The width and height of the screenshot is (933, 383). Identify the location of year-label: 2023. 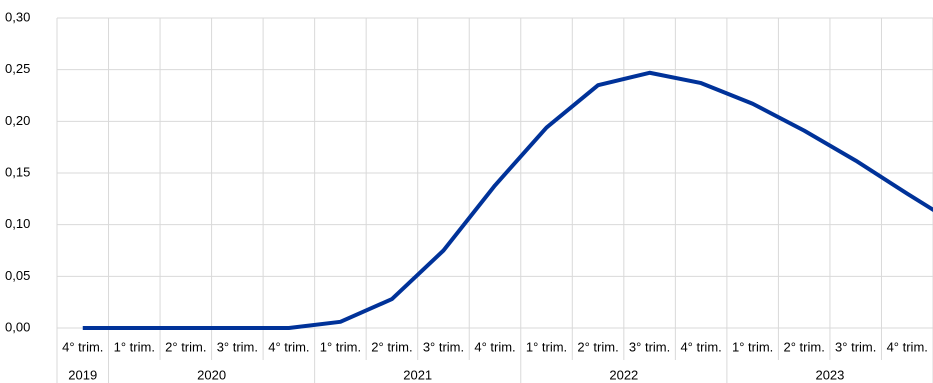
(829, 374).